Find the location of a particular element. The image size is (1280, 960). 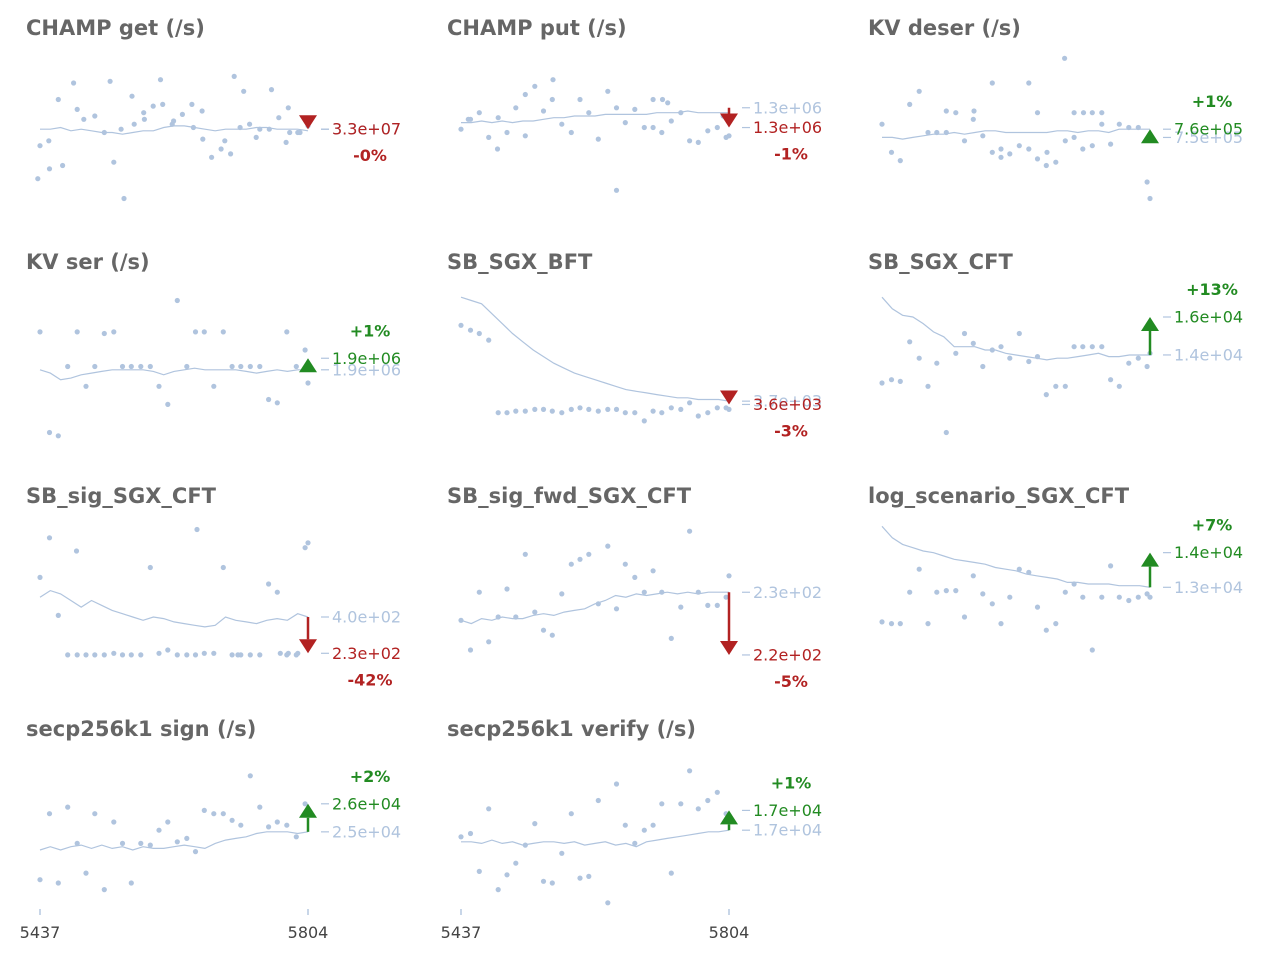

prev-value-label: 2.5e+04 is located at coordinates (366, 831).